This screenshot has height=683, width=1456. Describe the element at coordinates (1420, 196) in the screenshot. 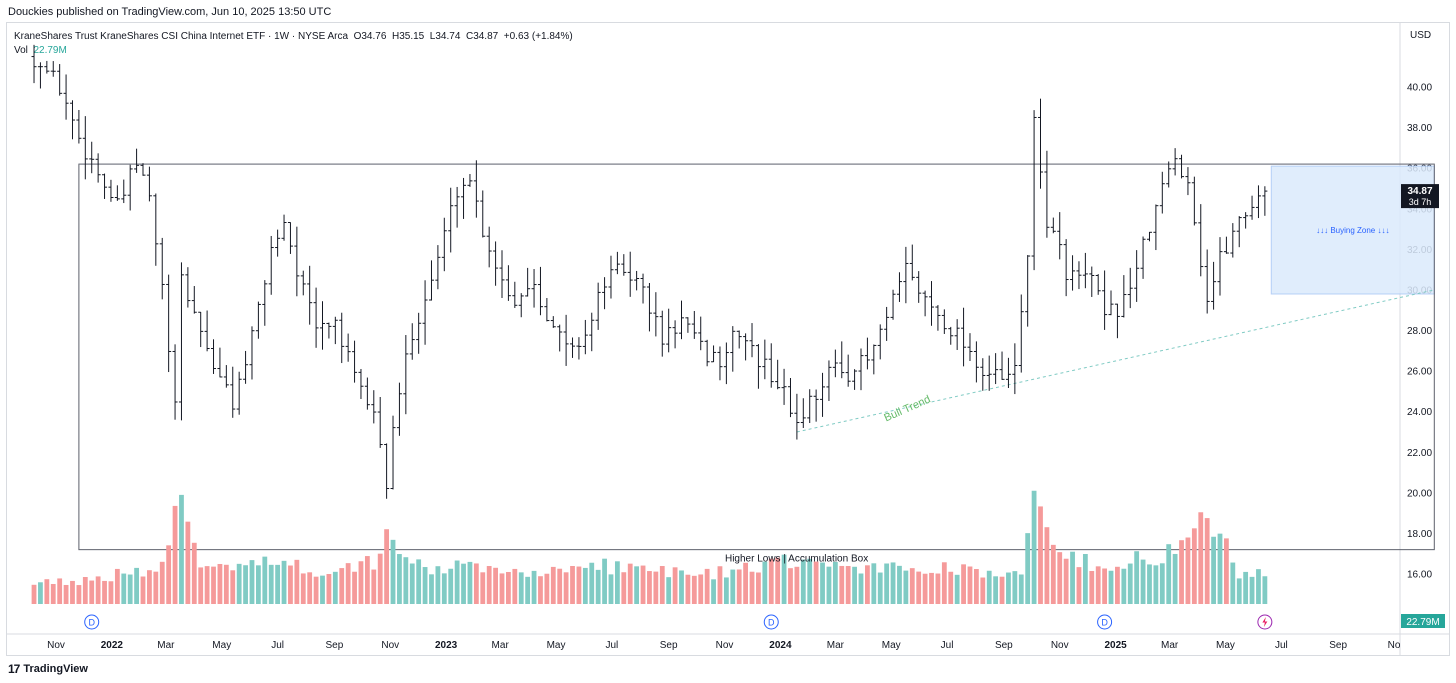

I see `price-tag-box` at that location.